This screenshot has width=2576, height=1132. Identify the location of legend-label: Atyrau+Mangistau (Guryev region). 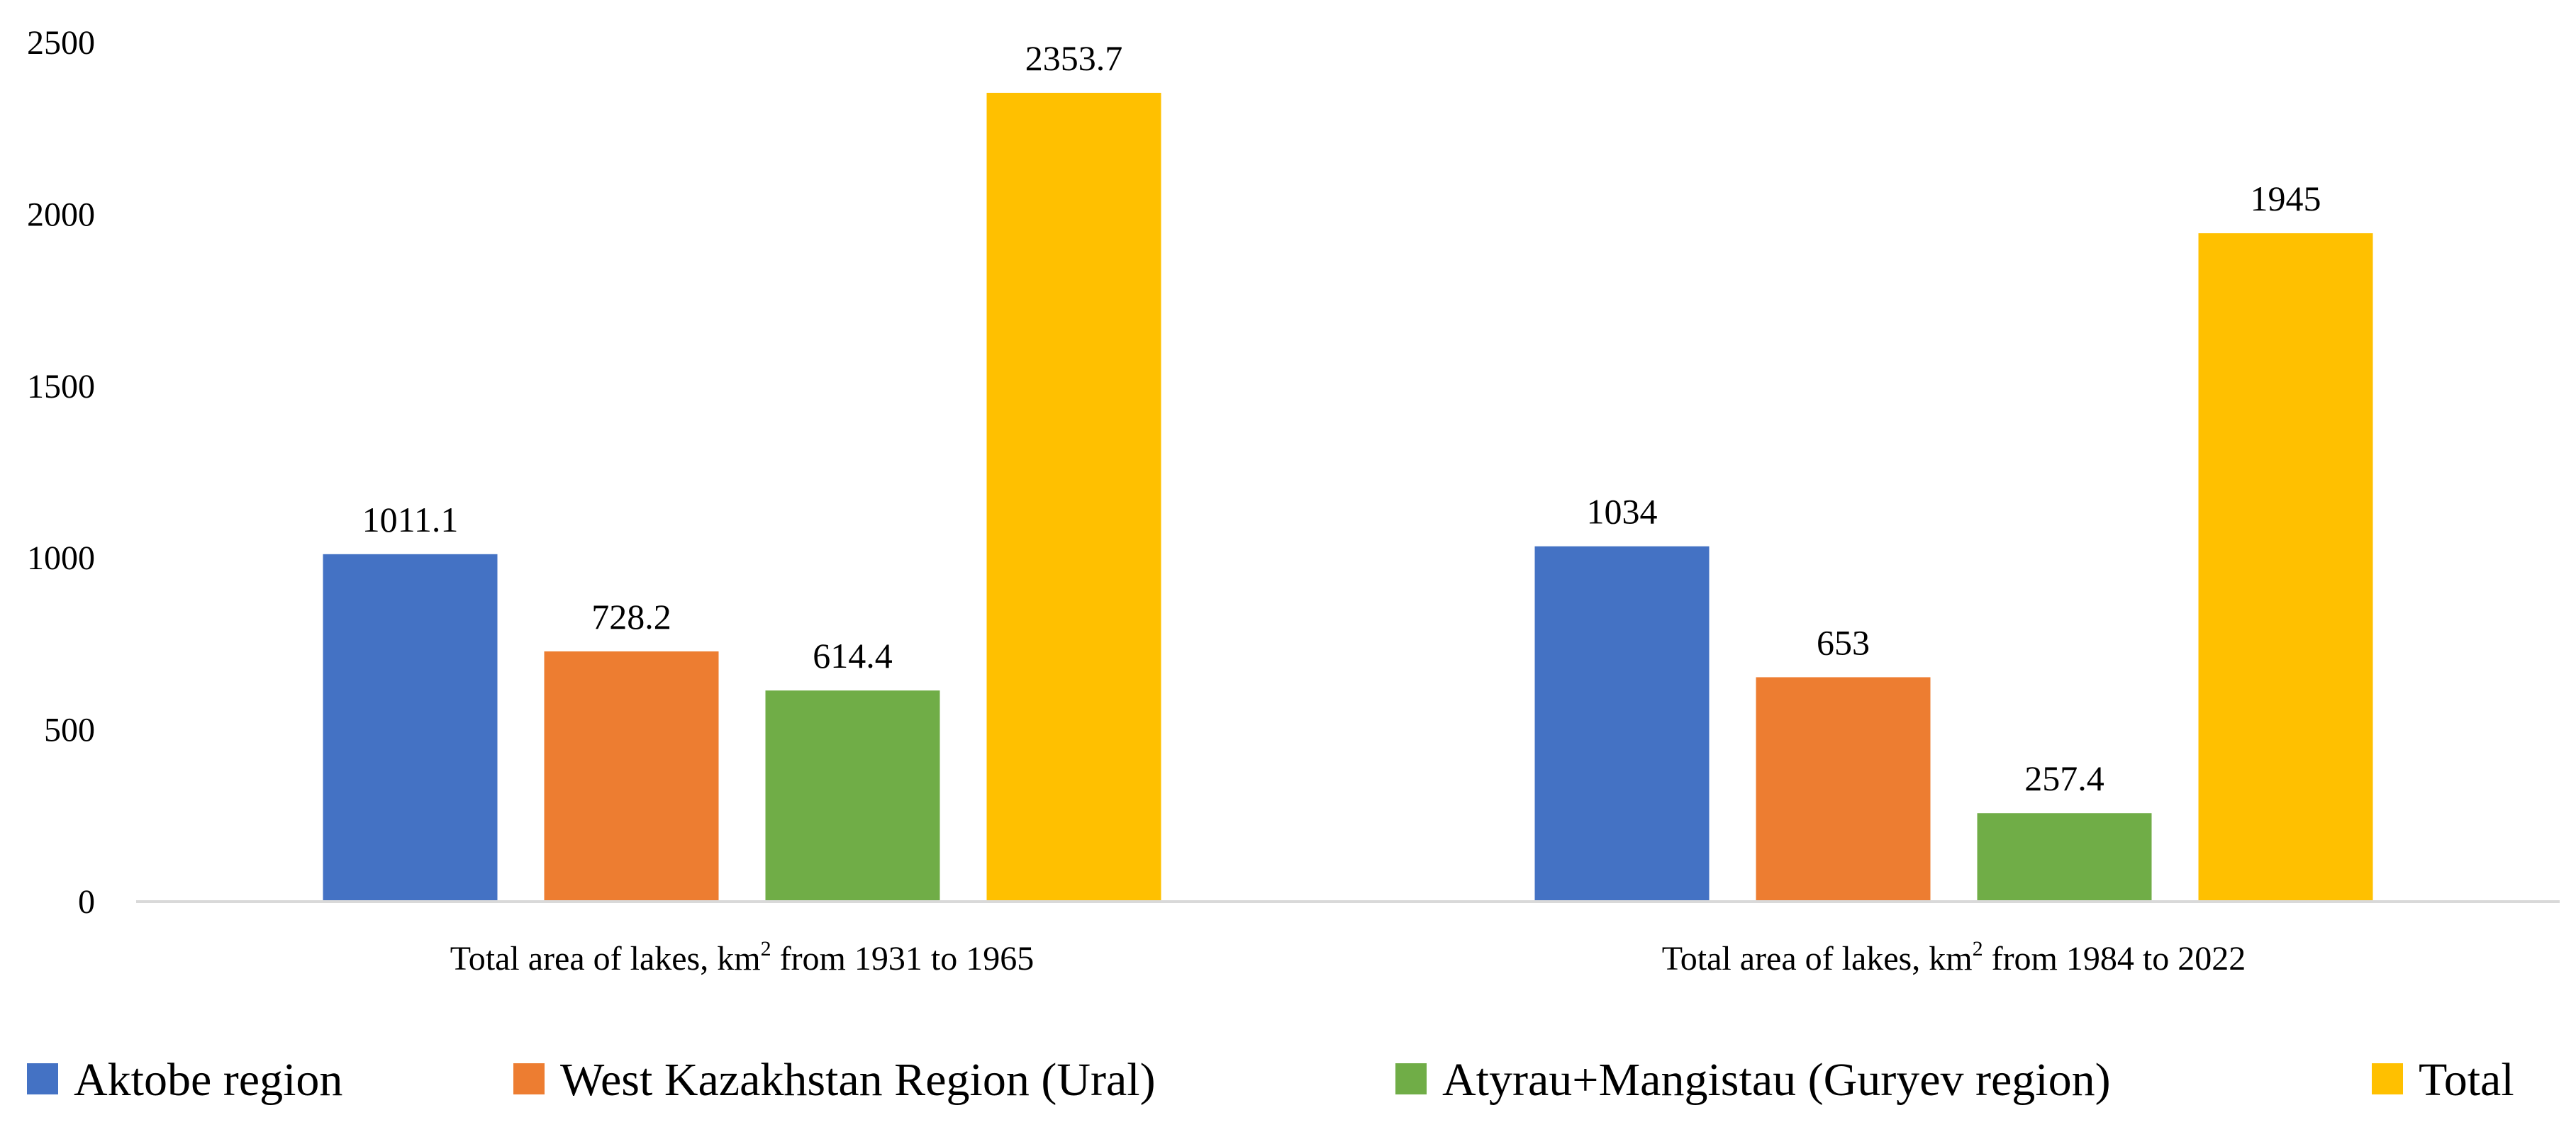
(1777, 1080).